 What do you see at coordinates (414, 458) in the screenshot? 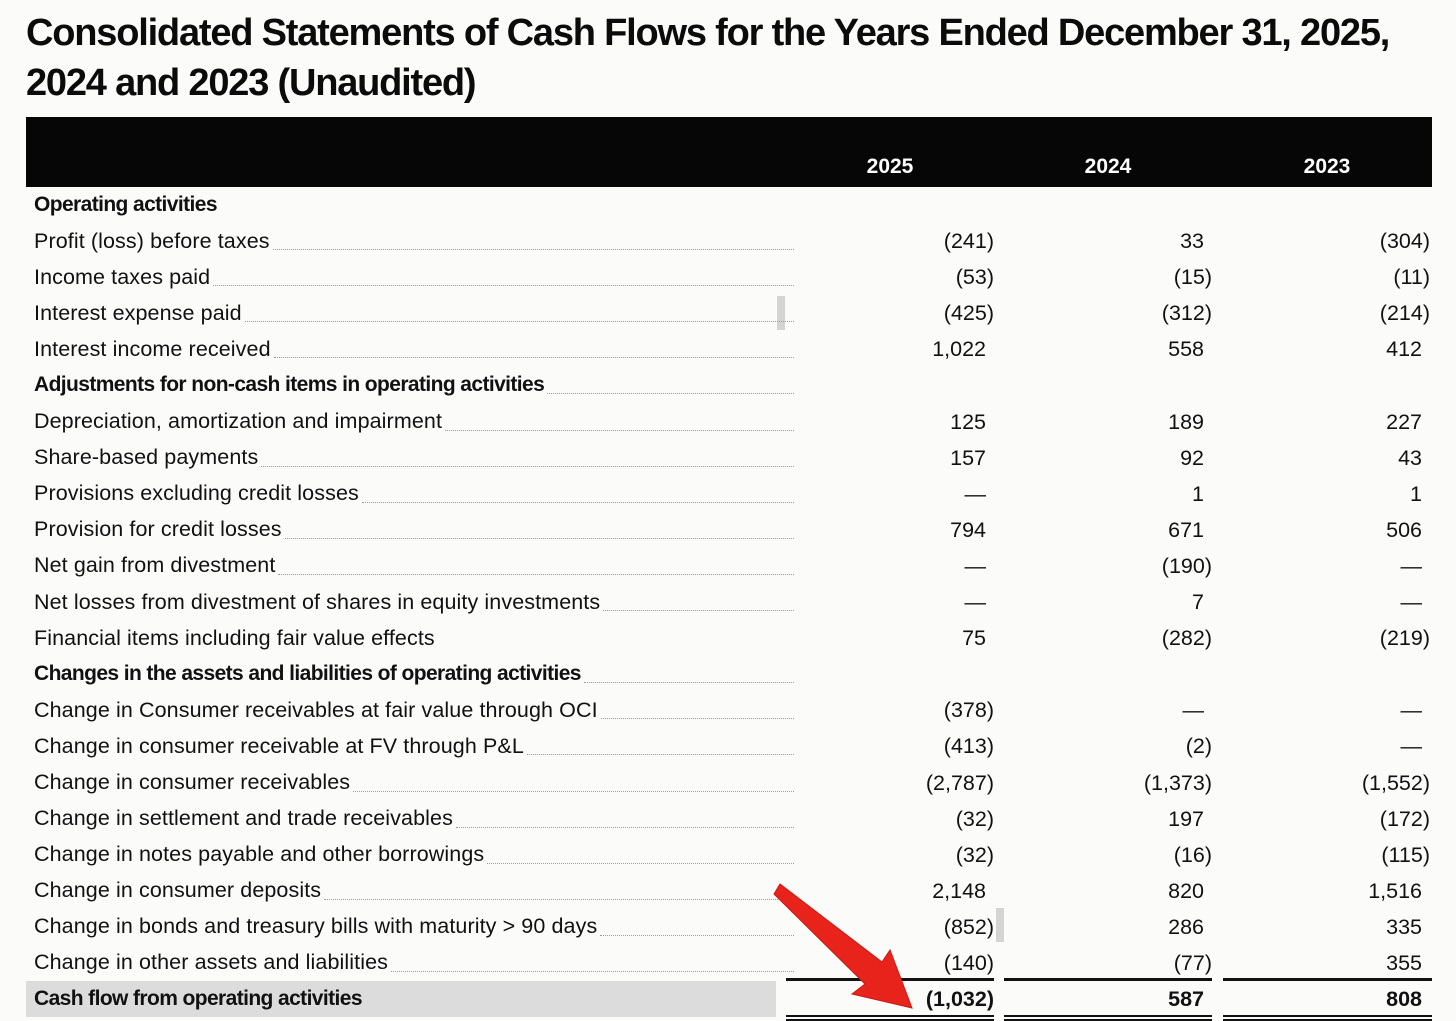
I see `row-label-cell: Share-based payments` at bounding box center [414, 458].